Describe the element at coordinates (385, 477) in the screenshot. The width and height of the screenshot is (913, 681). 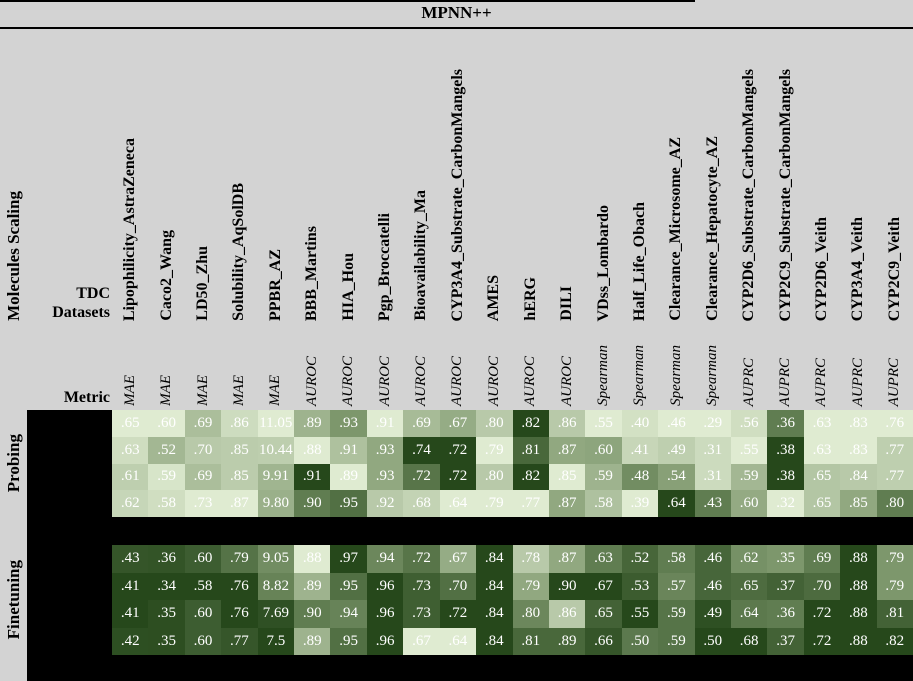
I see `heatmap-cell-probing-r3-Pgp_Broccatelli: .93` at that location.